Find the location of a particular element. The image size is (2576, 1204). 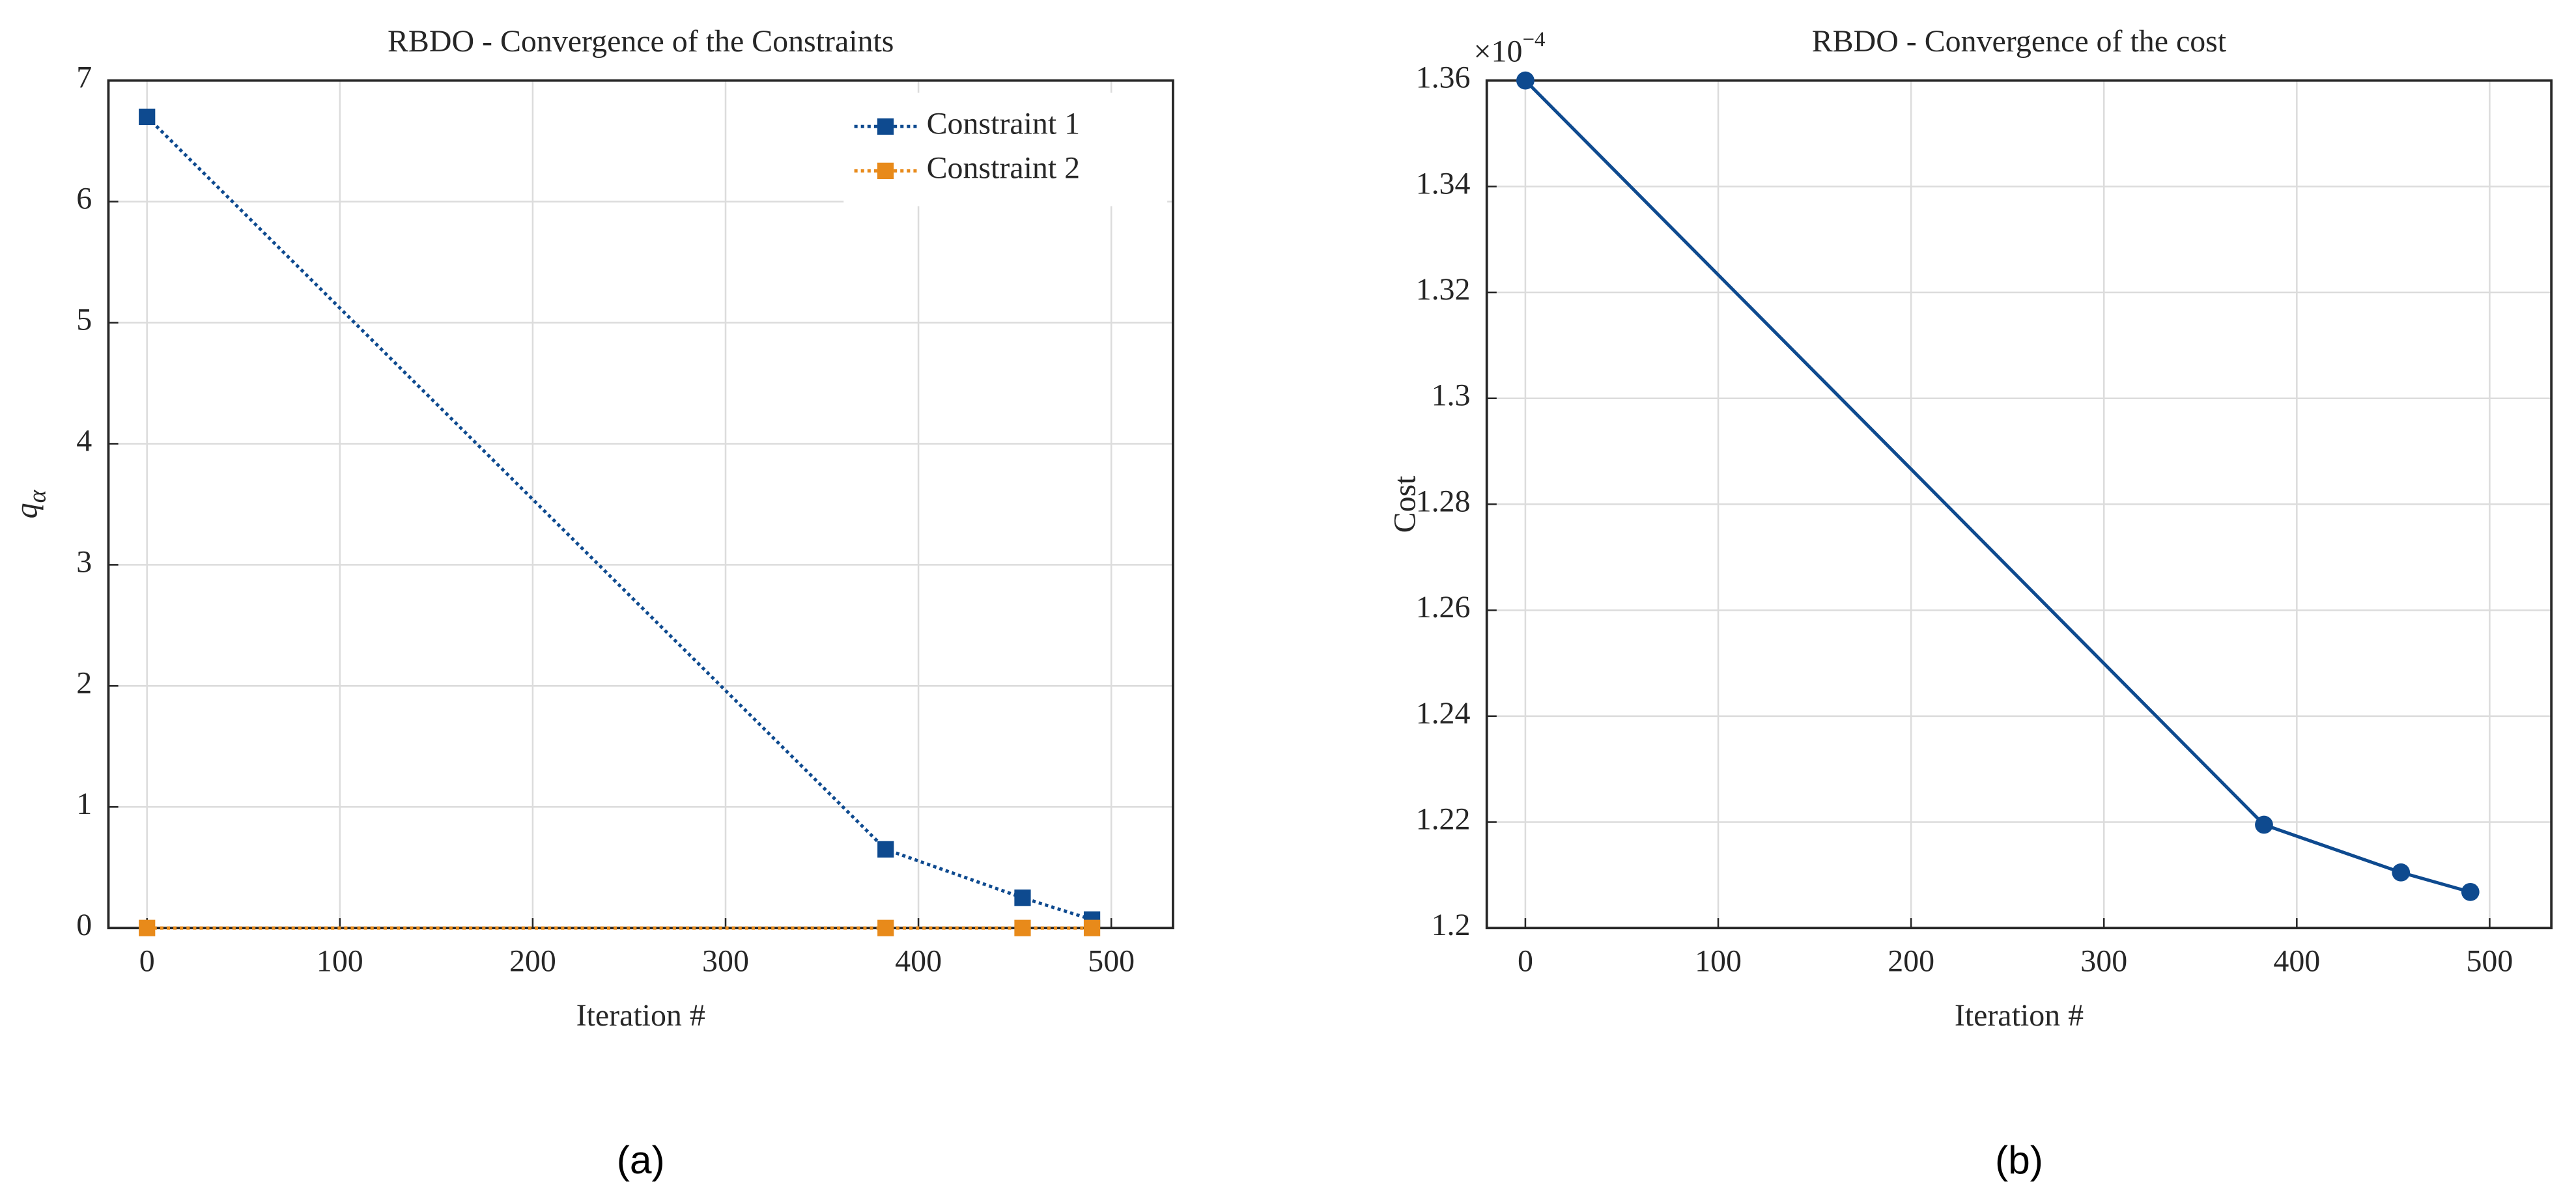

y-tick-label: 1.26 is located at coordinates (1443, 607).